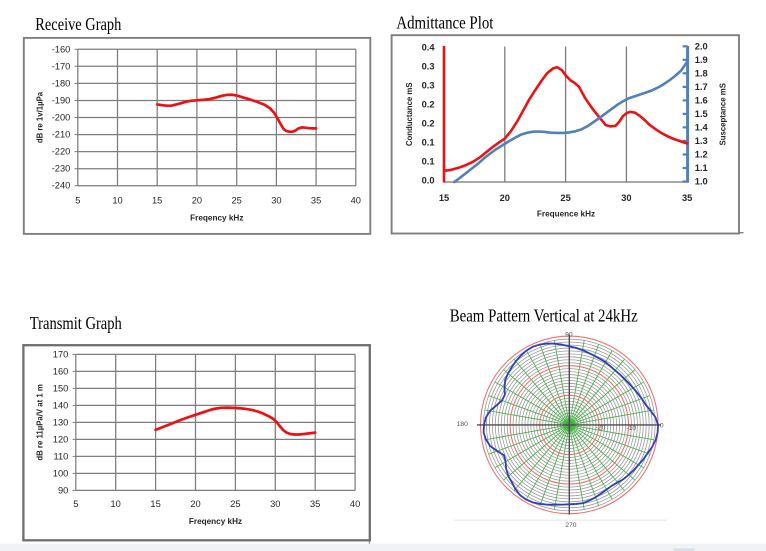  Describe the element at coordinates (544, 316) in the screenshot. I see `svg-text: Beam Pattern Vertical at 24kHz` at that location.